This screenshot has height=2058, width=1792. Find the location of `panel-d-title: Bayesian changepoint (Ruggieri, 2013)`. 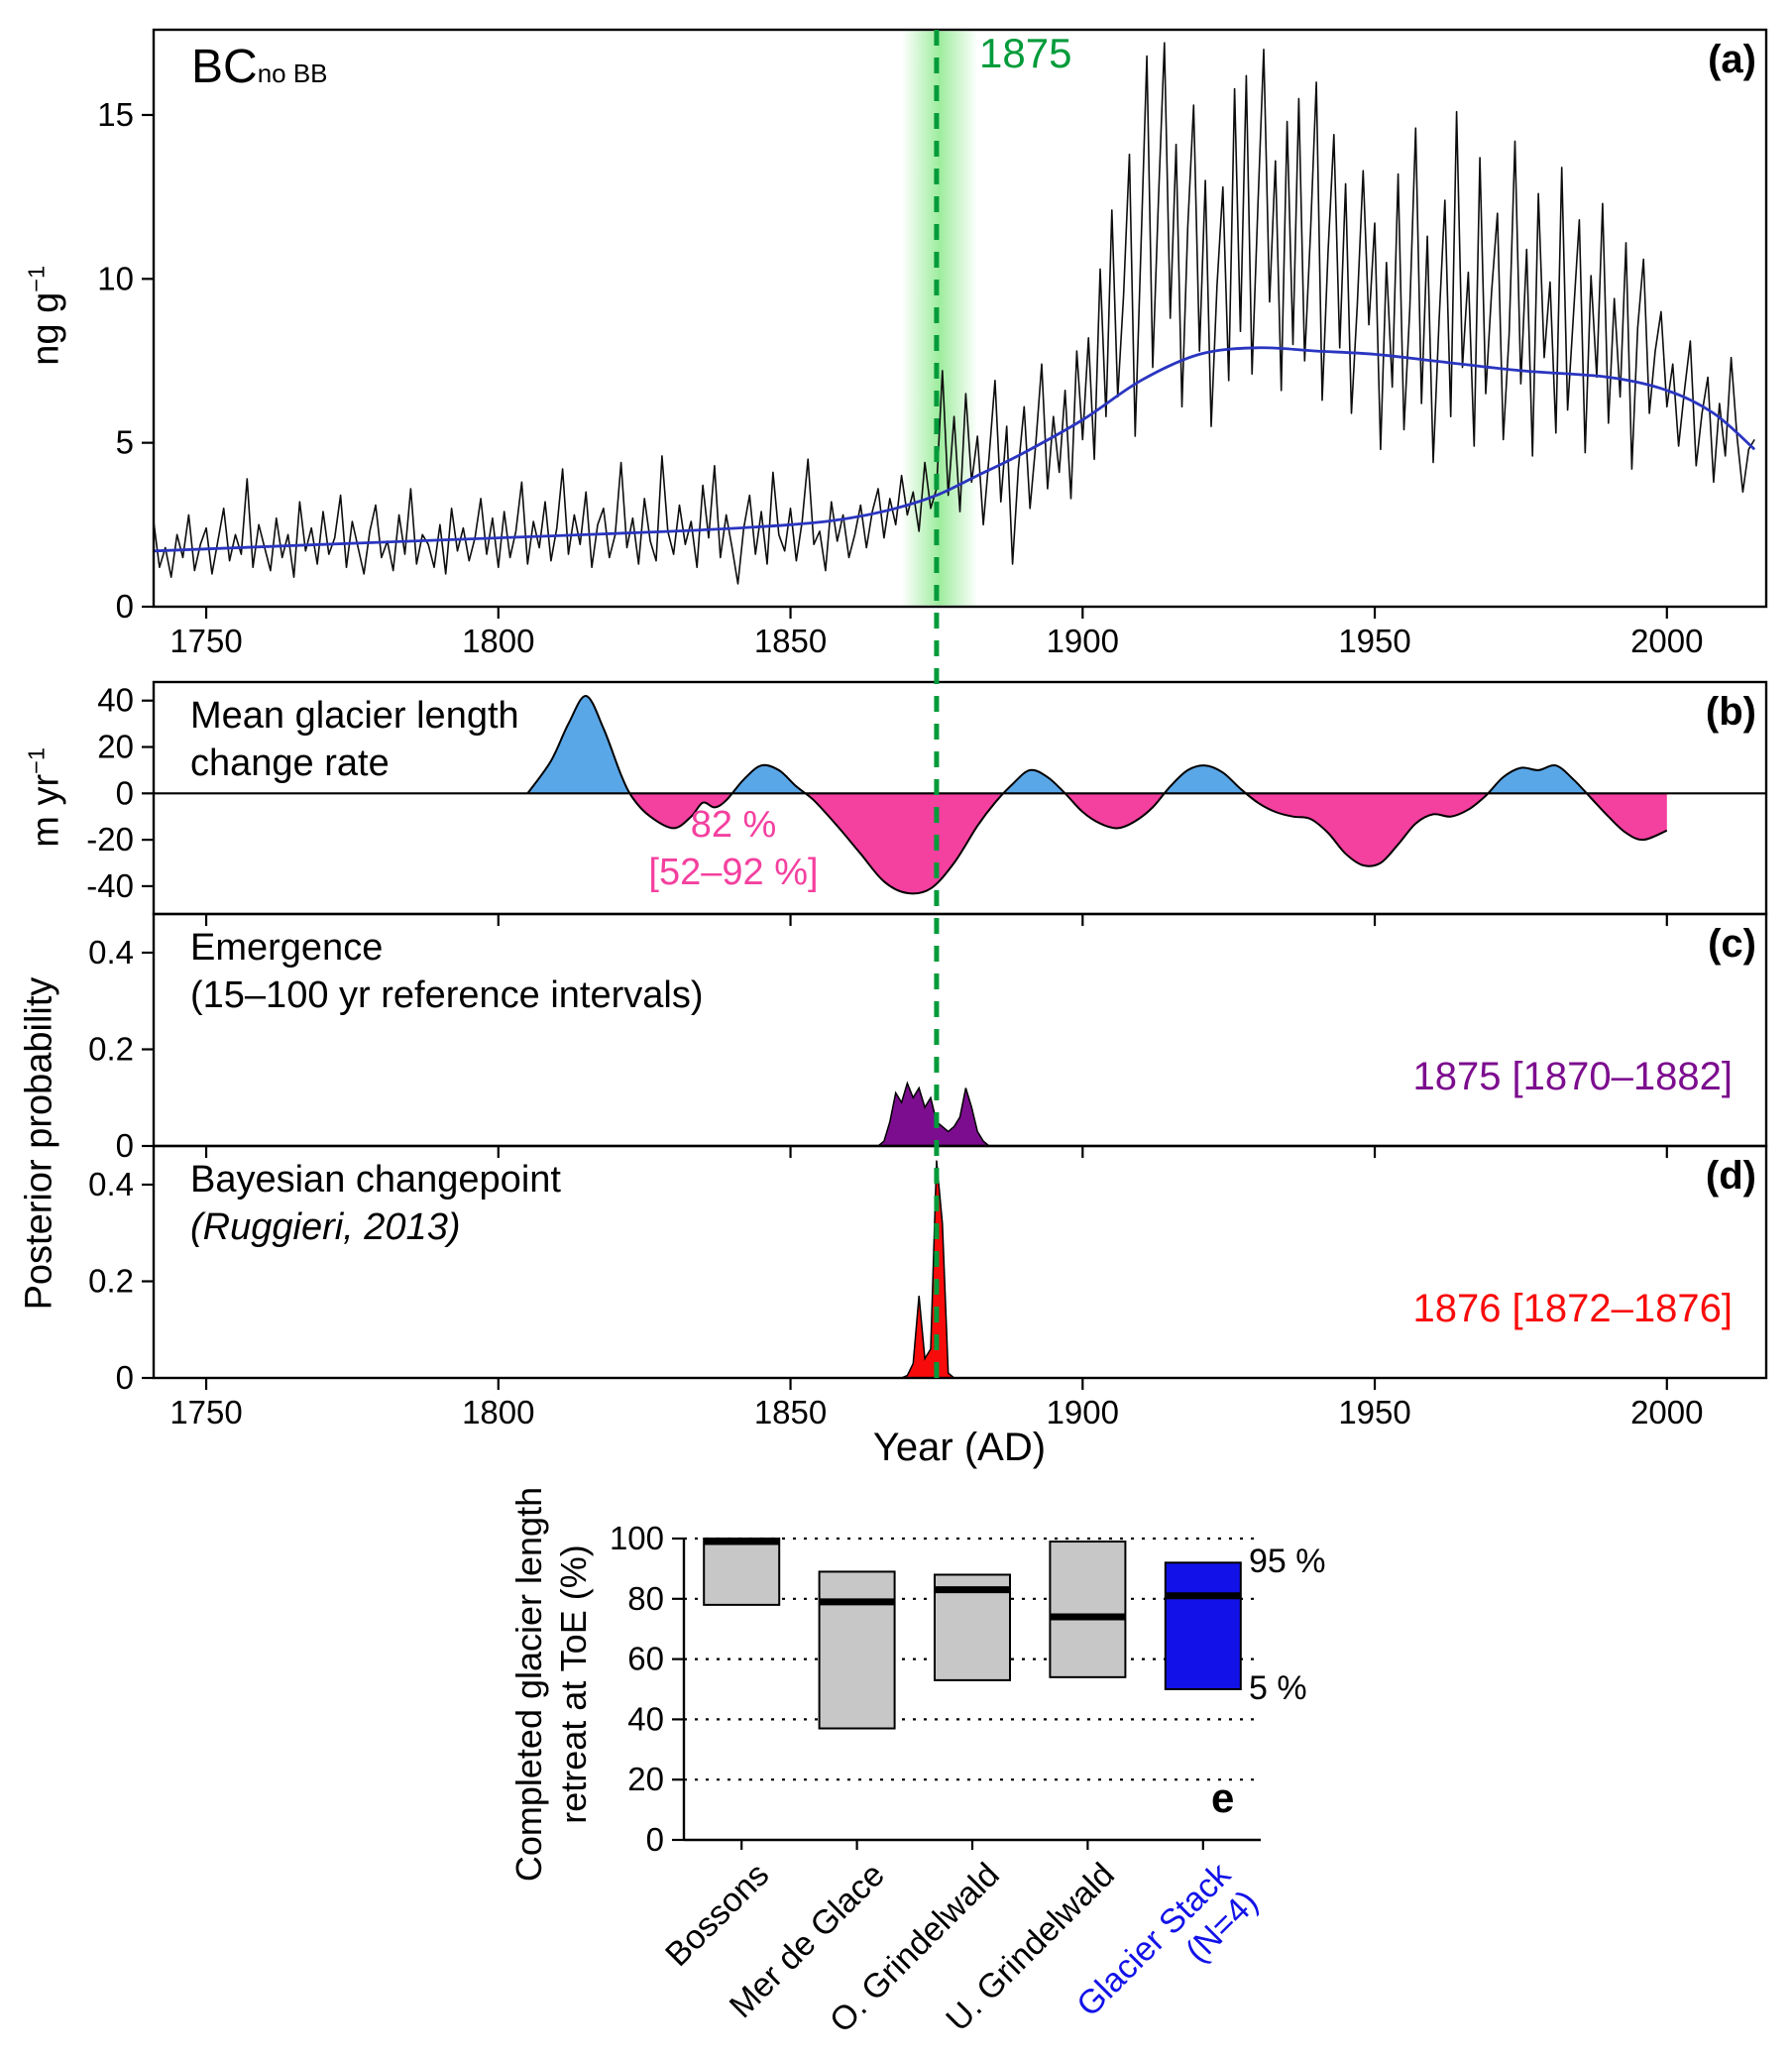

panel-d-title: Bayesian changepoint (Ruggieri, 2013) is located at coordinates (375, 1204).